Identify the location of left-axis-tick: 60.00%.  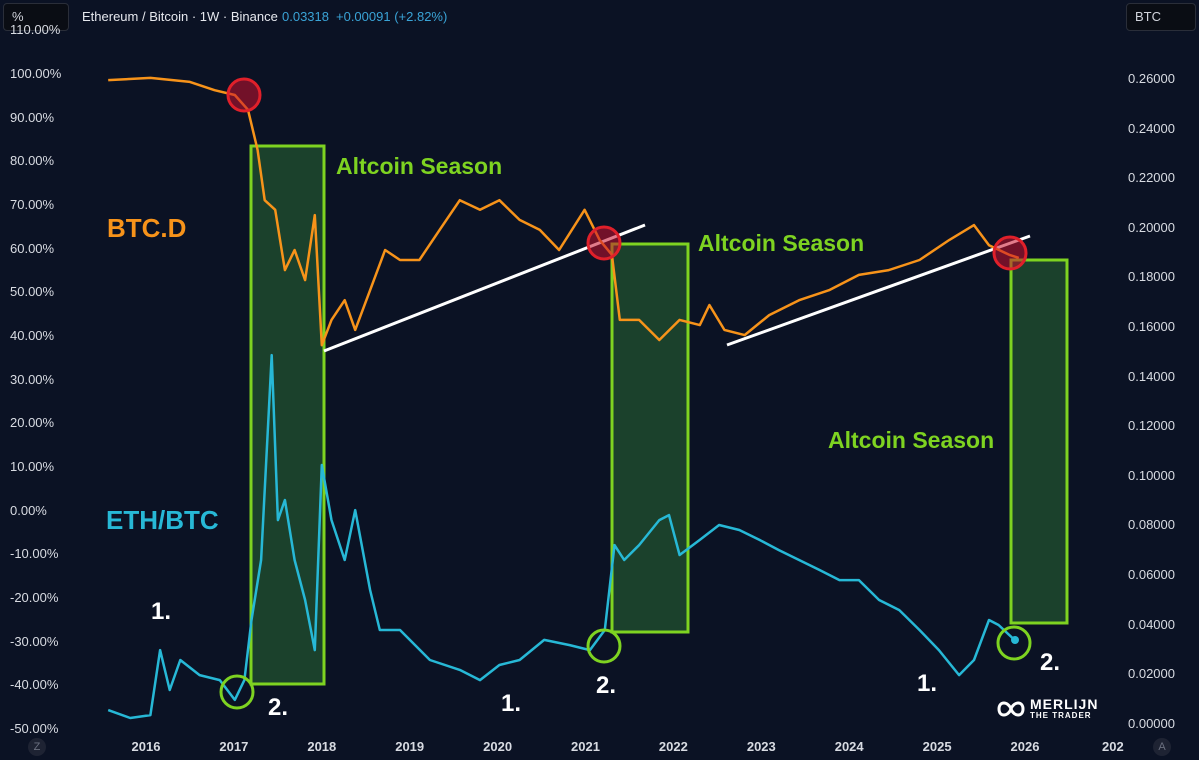
(32, 248).